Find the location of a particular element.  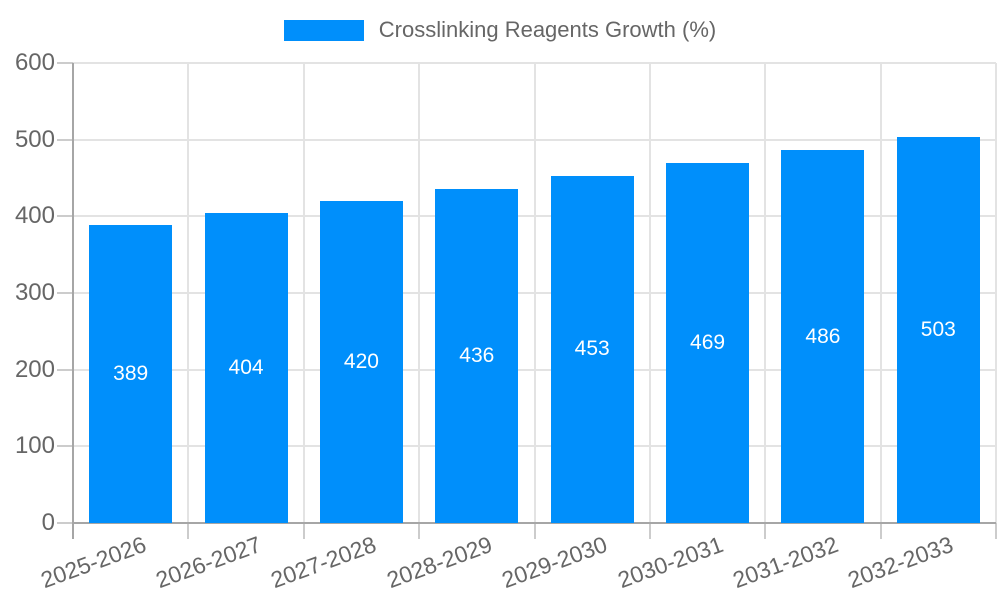

y-axis-label: 400 is located at coordinates (34, 216).